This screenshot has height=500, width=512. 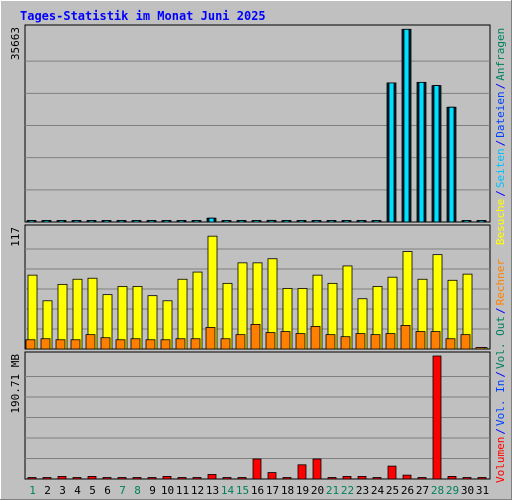 What do you see at coordinates (152, 490) in the screenshot?
I see `day-label: 9` at bounding box center [152, 490].